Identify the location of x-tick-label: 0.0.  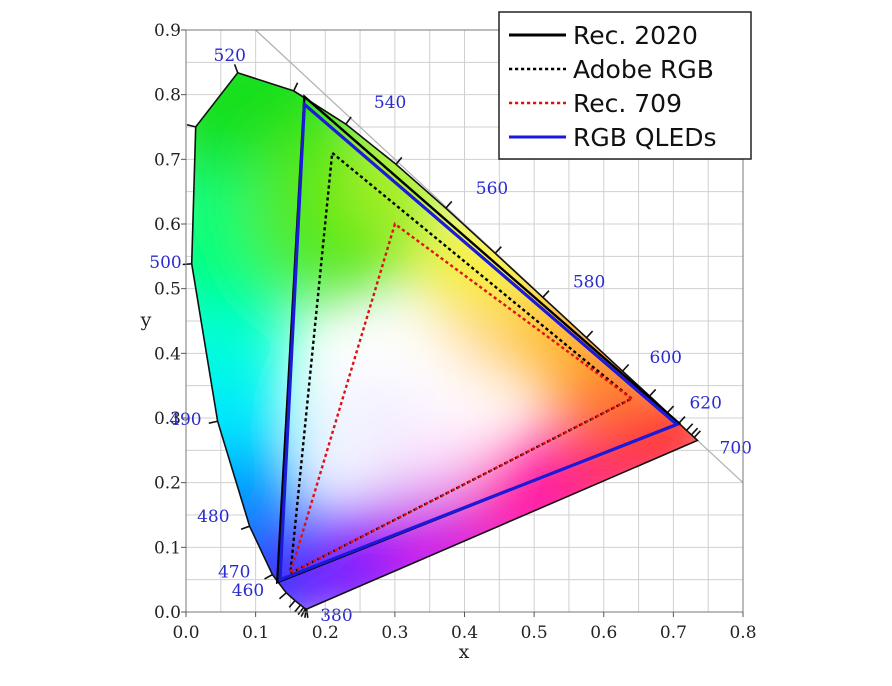
(185, 633).